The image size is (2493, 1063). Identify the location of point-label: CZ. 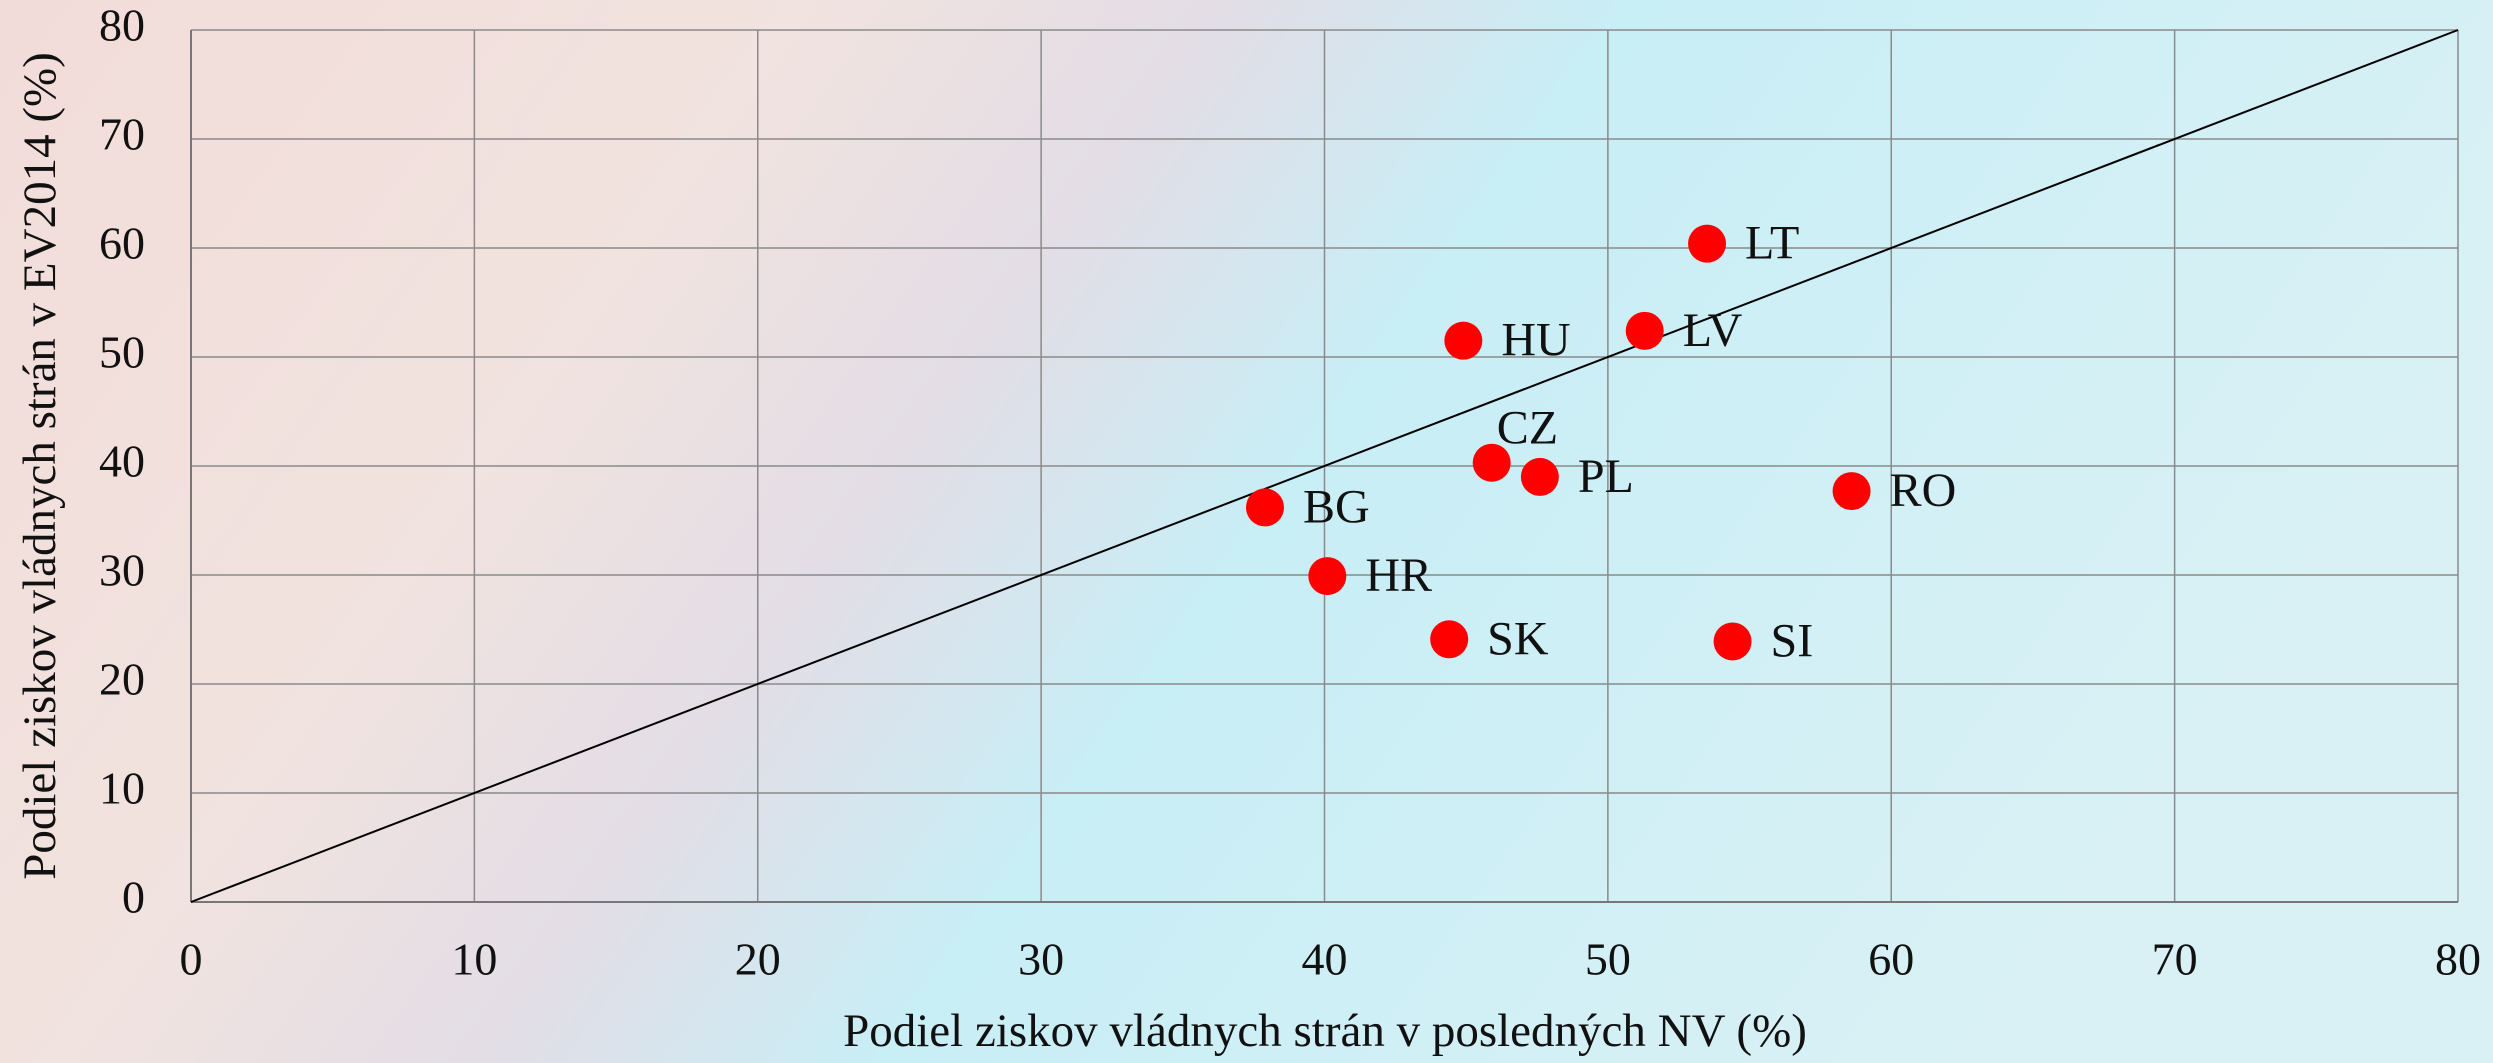
(1527, 428).